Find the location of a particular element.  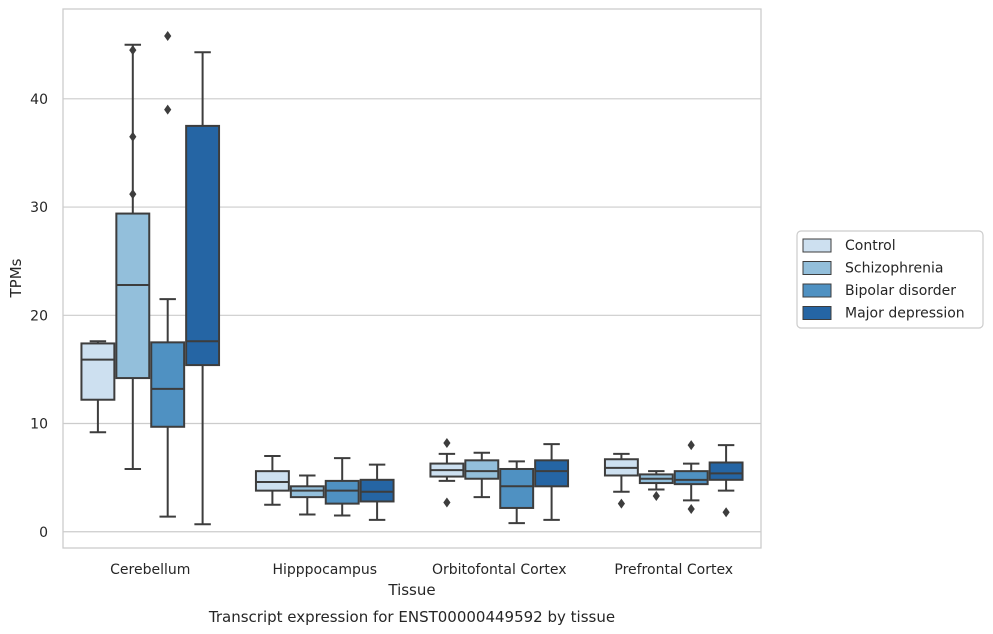

legend-frame is located at coordinates (890, 279).